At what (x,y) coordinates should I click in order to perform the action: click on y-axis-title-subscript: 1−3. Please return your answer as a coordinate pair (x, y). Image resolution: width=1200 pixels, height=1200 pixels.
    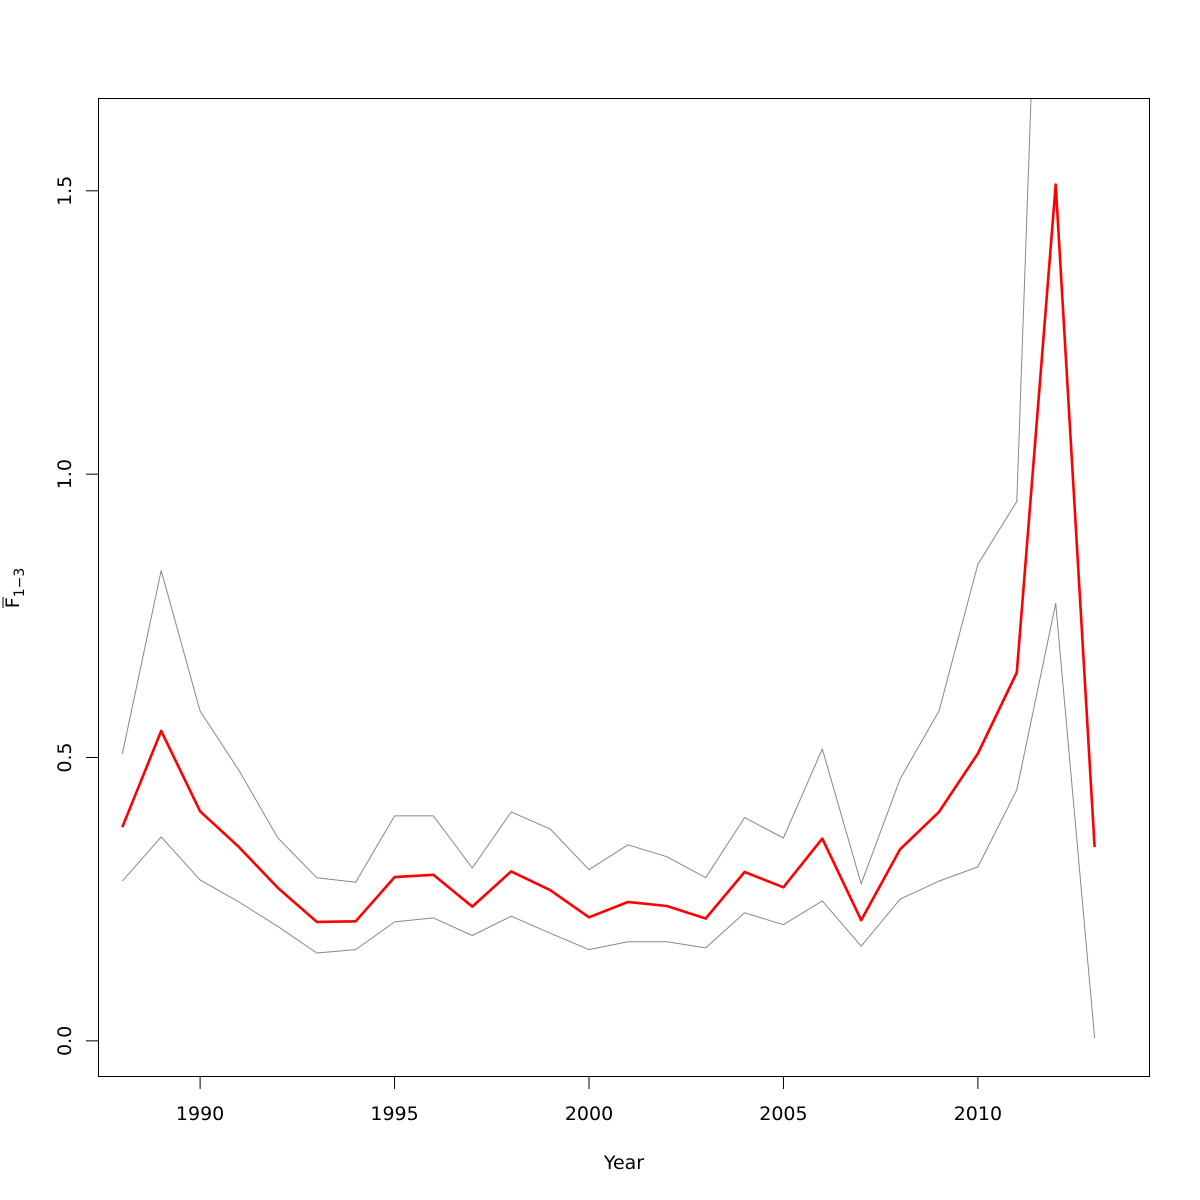
    Looking at the image, I should click on (20, 583).